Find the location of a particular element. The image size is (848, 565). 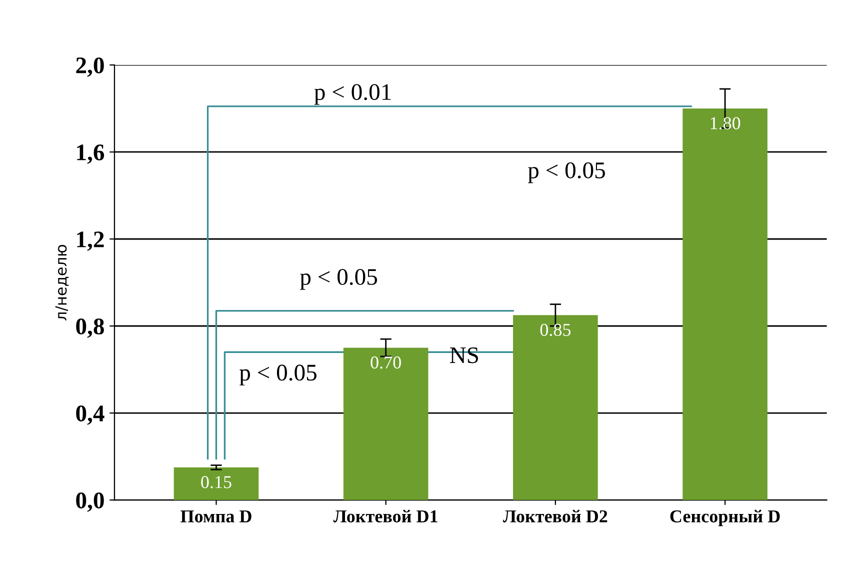

y-tick-label: 2,0 is located at coordinates (90, 67).